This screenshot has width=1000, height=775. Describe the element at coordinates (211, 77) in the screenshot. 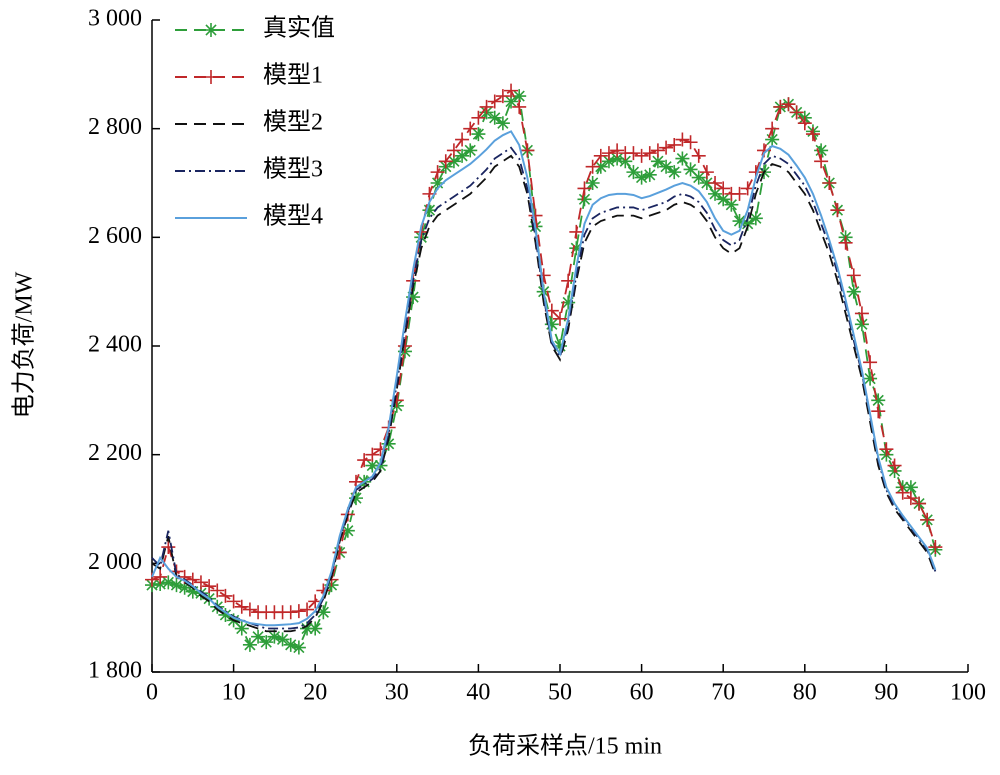

I see `legend-marker` at that location.